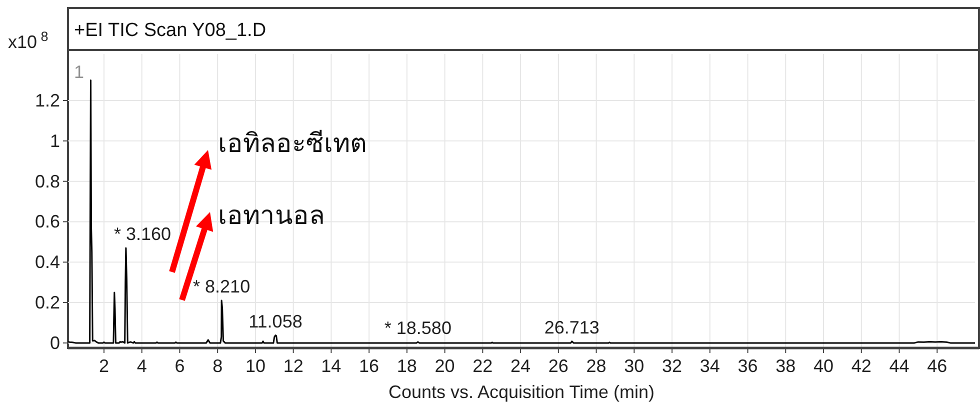 This screenshot has width=980, height=402. Describe the element at coordinates (596, 366) in the screenshot. I see `x-tick-label: 28` at that location.